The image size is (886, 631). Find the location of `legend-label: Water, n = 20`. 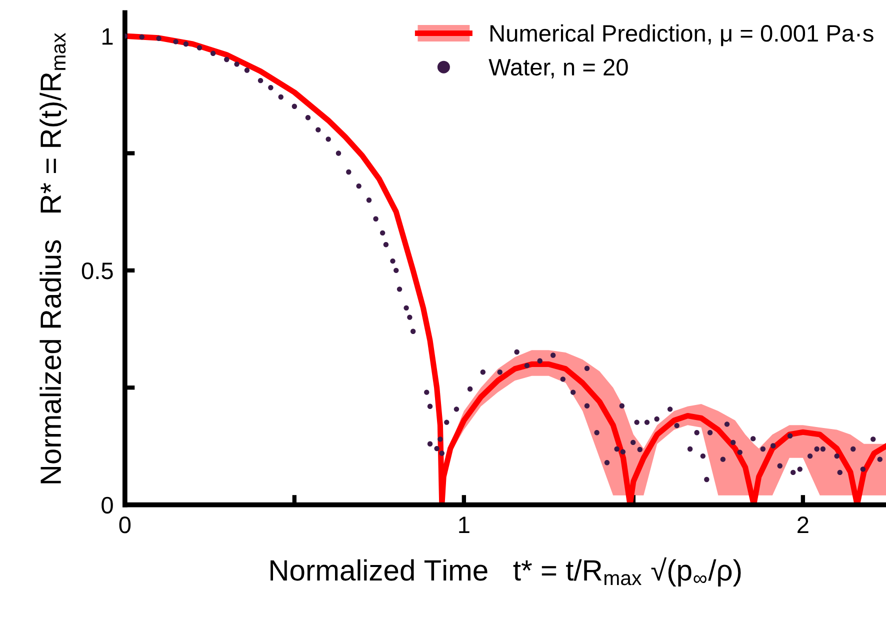

legend-label: Water, n = 20 is located at coordinates (558, 68).